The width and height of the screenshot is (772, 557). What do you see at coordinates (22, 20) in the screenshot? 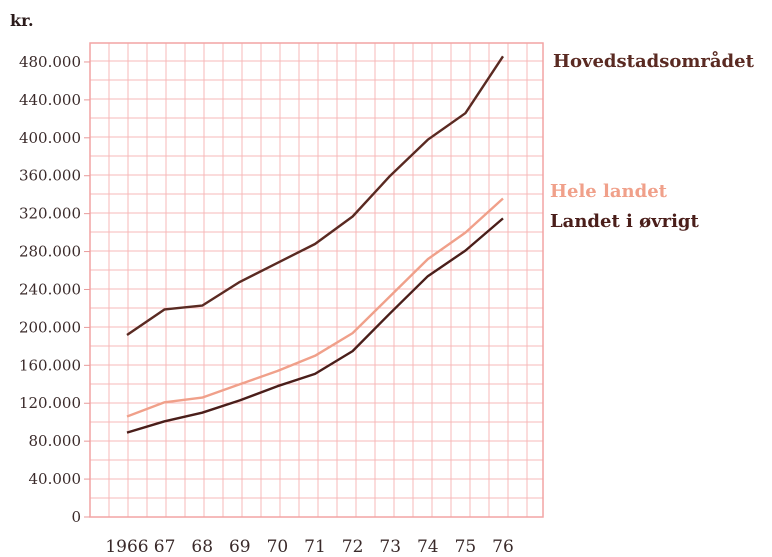
I see `y-axis-unit-label: kr.` at bounding box center [22, 20].